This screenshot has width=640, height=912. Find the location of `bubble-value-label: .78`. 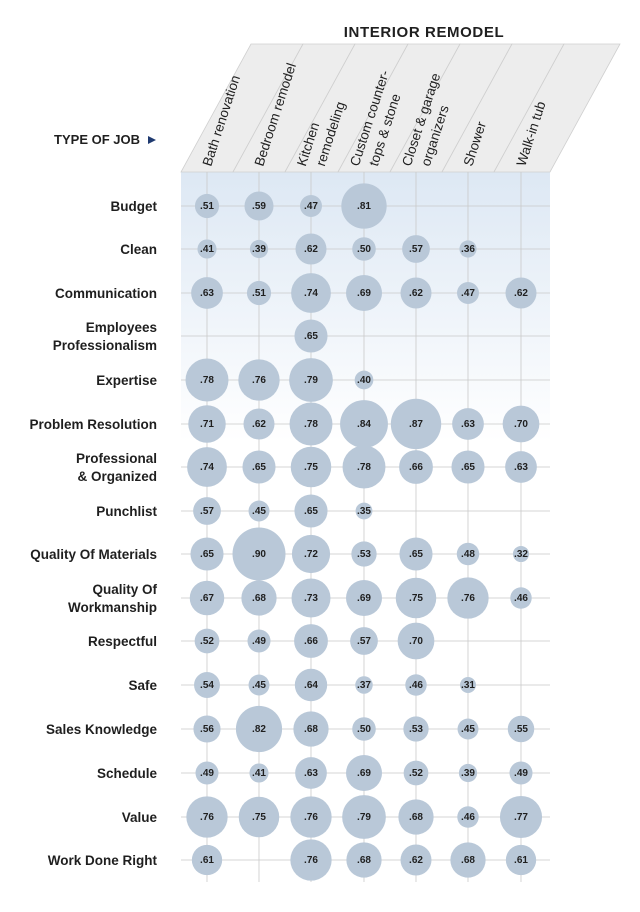

bubble-value-label: .78 is located at coordinates (311, 424).